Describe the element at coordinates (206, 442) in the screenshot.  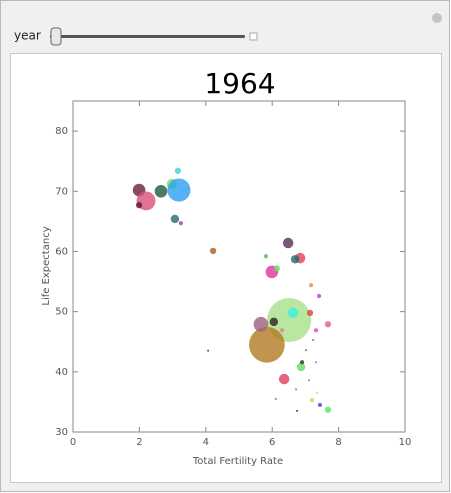
I see `x-tick-label: 4` at that location.